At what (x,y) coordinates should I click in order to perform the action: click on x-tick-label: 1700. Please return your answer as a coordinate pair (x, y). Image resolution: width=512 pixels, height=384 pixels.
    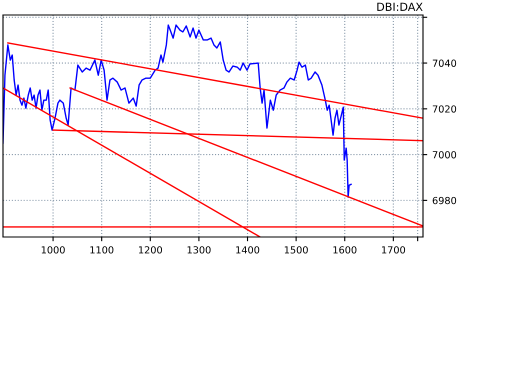
    Looking at the image, I should click on (394, 250).